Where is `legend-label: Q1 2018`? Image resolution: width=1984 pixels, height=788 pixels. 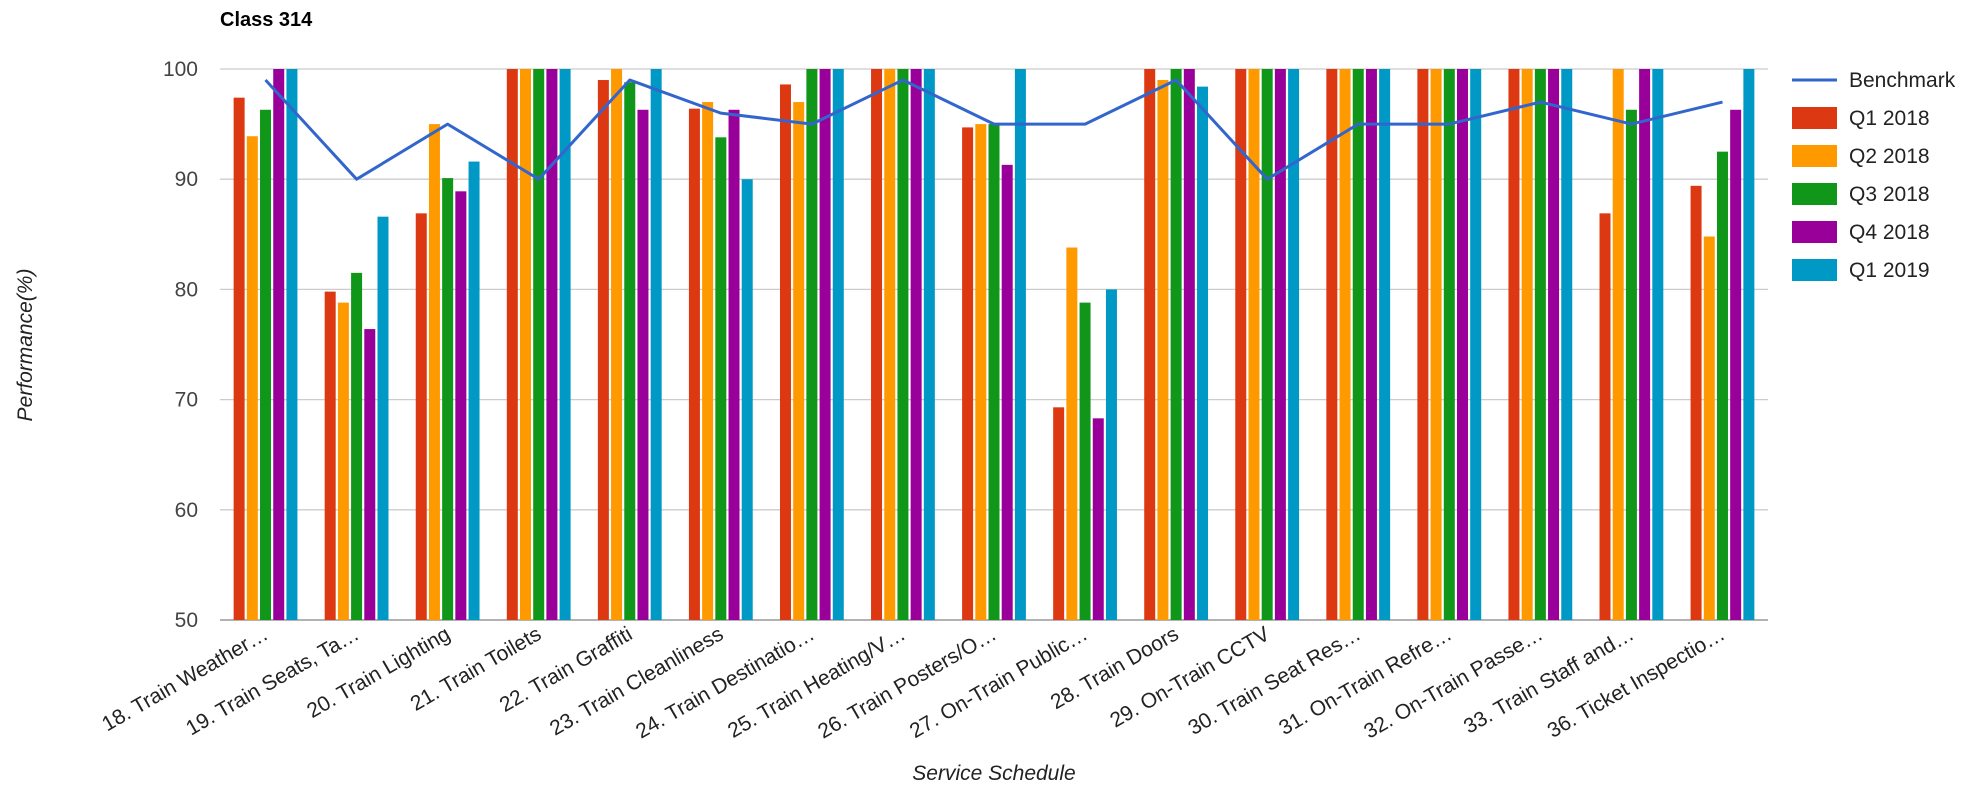
legend-label: Q1 2018 is located at coordinates (1889, 118).